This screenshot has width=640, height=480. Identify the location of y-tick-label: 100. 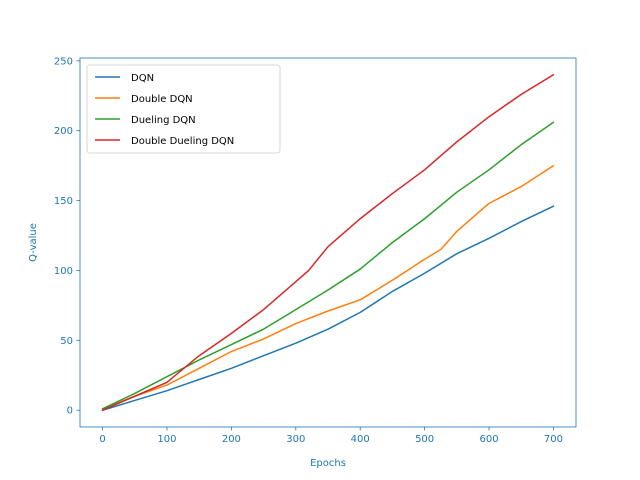
(63, 271).